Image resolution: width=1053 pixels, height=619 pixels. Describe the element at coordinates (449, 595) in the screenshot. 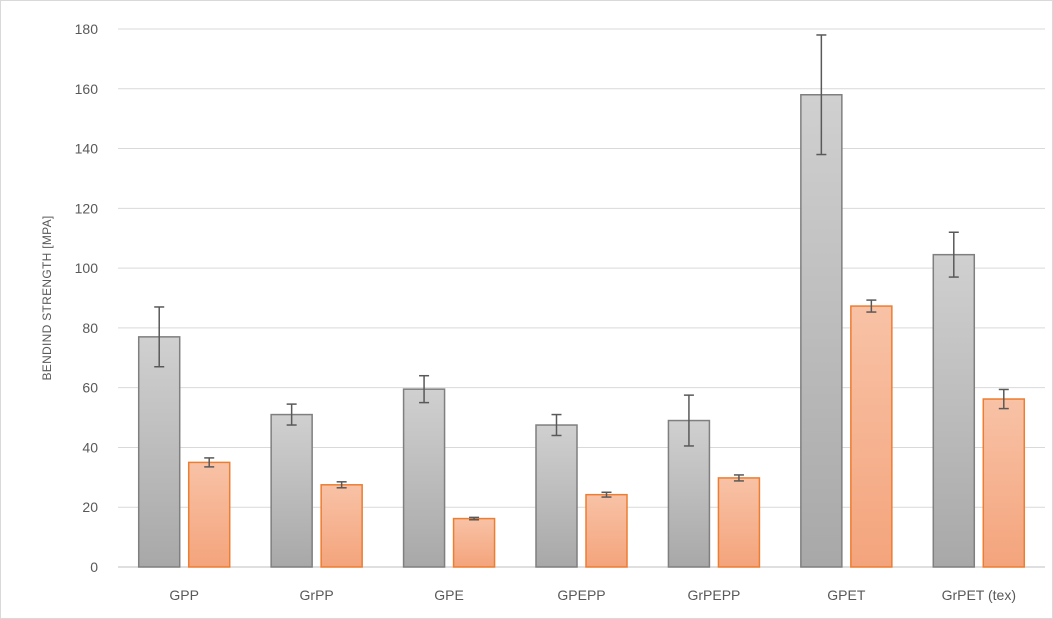

I see `x-category-label: GPE` at that location.